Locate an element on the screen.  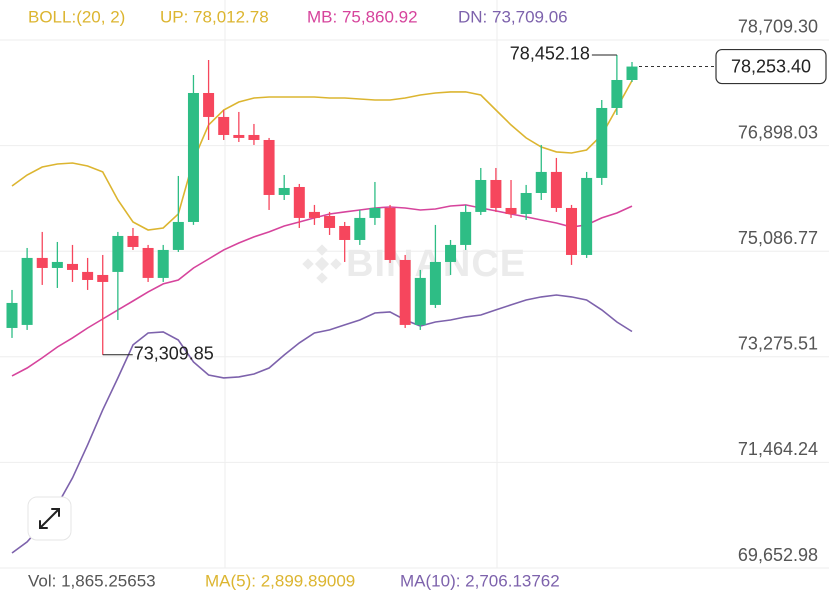
y-tick-label: 76,898.03 is located at coordinates (778, 132).